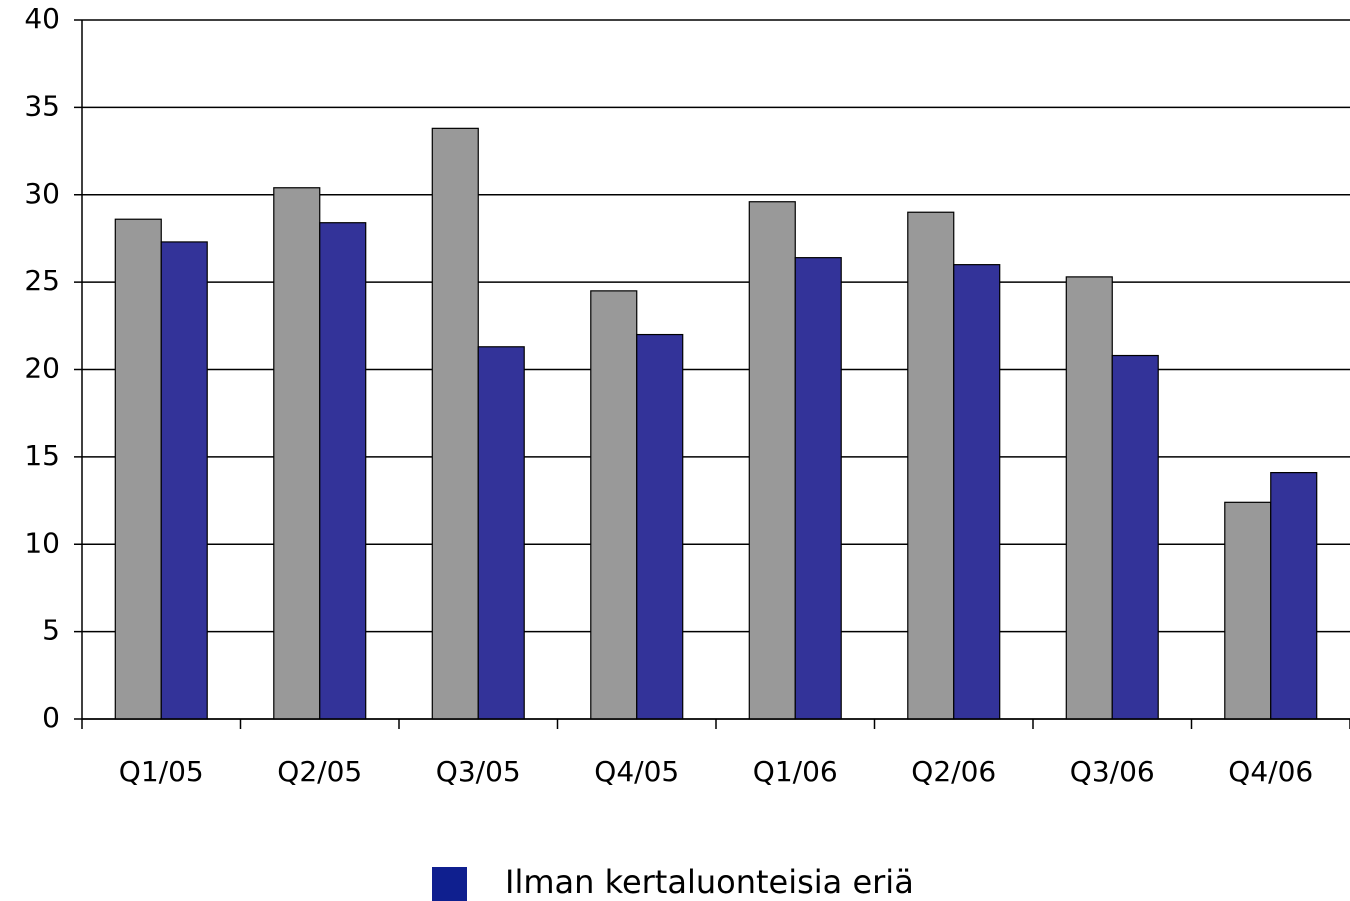 The image size is (1350, 901). Describe the element at coordinates (51, 717) in the screenshot. I see `y-tick-label: 0` at that location.